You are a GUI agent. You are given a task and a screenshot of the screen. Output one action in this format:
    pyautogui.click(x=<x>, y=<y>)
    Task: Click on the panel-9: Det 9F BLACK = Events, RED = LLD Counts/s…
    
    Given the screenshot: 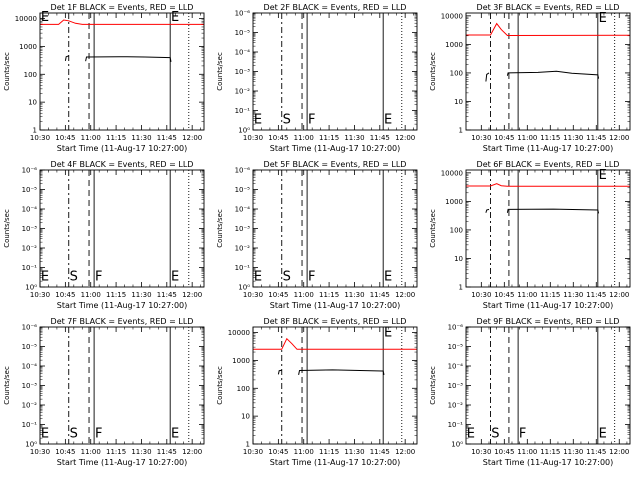 What is the action you would take?
    pyautogui.click(x=530, y=392)
    